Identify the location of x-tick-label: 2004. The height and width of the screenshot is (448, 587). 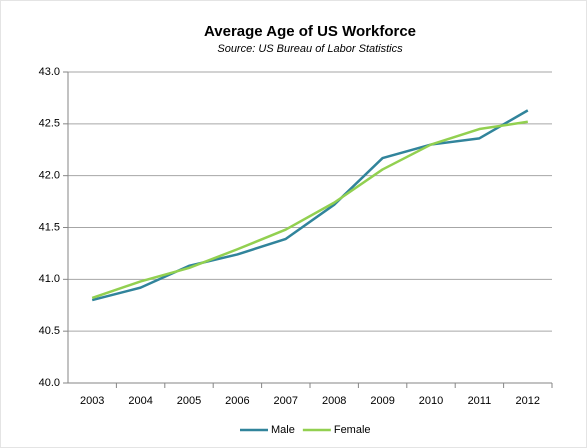
(140, 401).